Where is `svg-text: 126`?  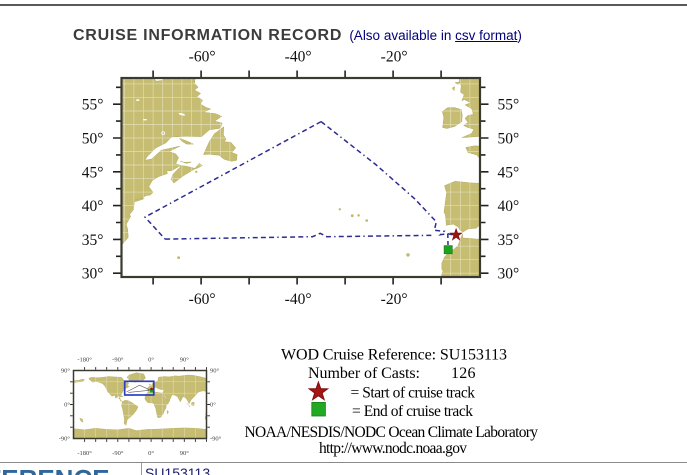 svg-text: 126 is located at coordinates (463, 373).